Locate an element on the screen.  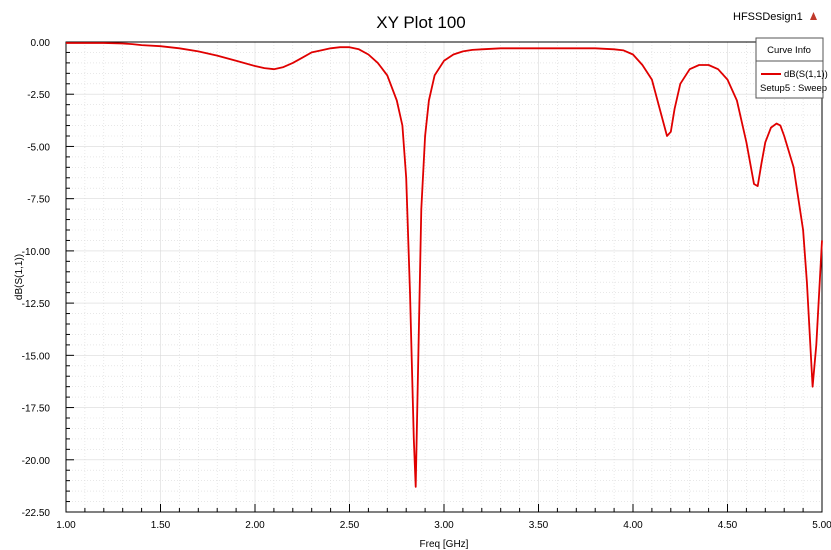
y-tick-label: -10.00 is located at coordinates (36, 252).